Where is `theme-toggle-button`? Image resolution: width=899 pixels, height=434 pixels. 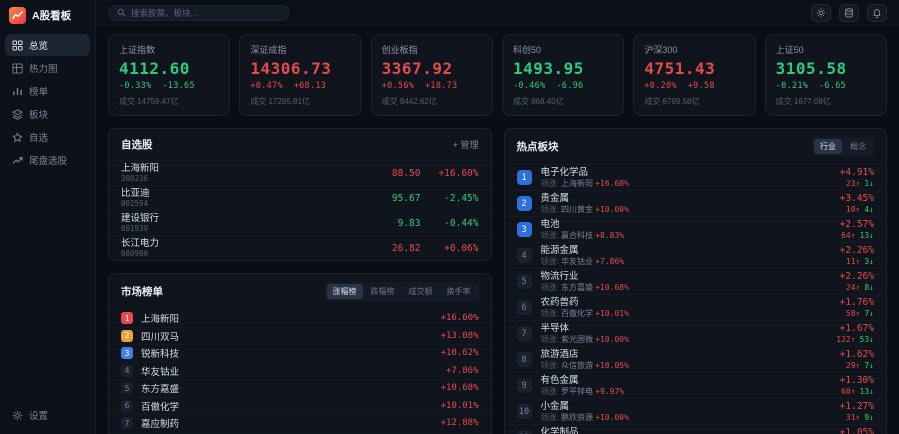
theme-toggle-button is located at coordinates (821, 12).